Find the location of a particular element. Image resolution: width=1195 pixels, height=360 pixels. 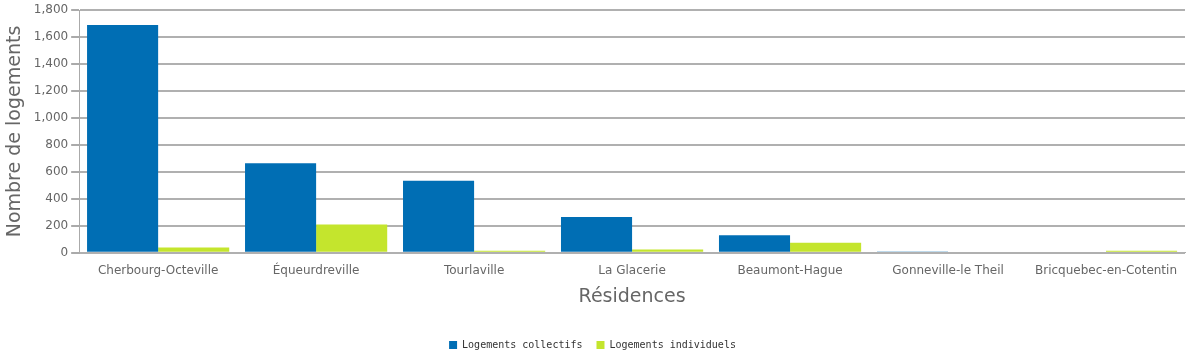

x-tick-label: Tourlaville is located at coordinates (473, 270).